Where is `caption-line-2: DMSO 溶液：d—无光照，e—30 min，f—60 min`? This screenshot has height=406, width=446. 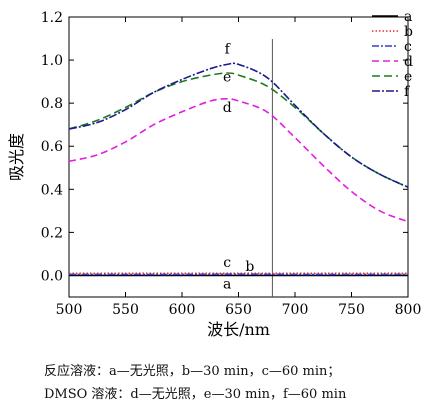
caption-line-2: DMSO 溶液：d—无光照，e—30 min，f—60 min is located at coordinates (195, 394).